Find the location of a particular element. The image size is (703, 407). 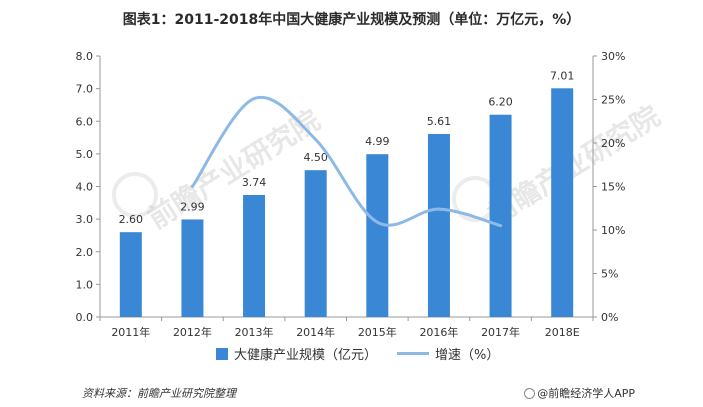

legend-item-line: 增速（%） is located at coordinates (448, 353).